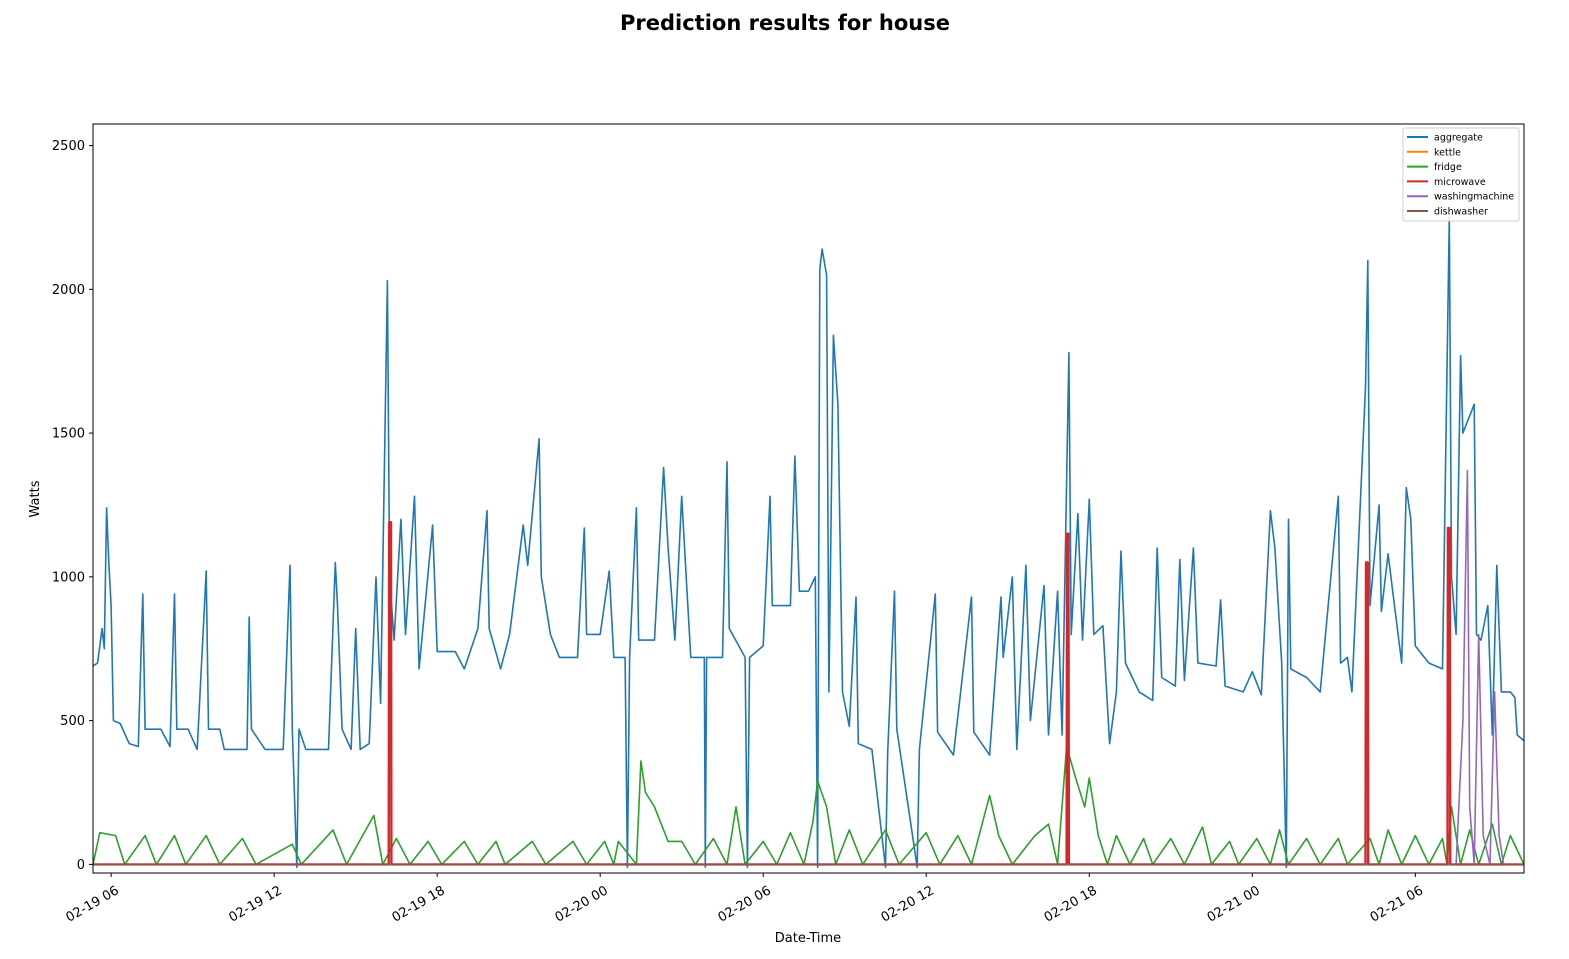 The image size is (1569, 959). What do you see at coordinates (68, 290) in the screenshot?
I see `y-tick-label: 2000` at bounding box center [68, 290].